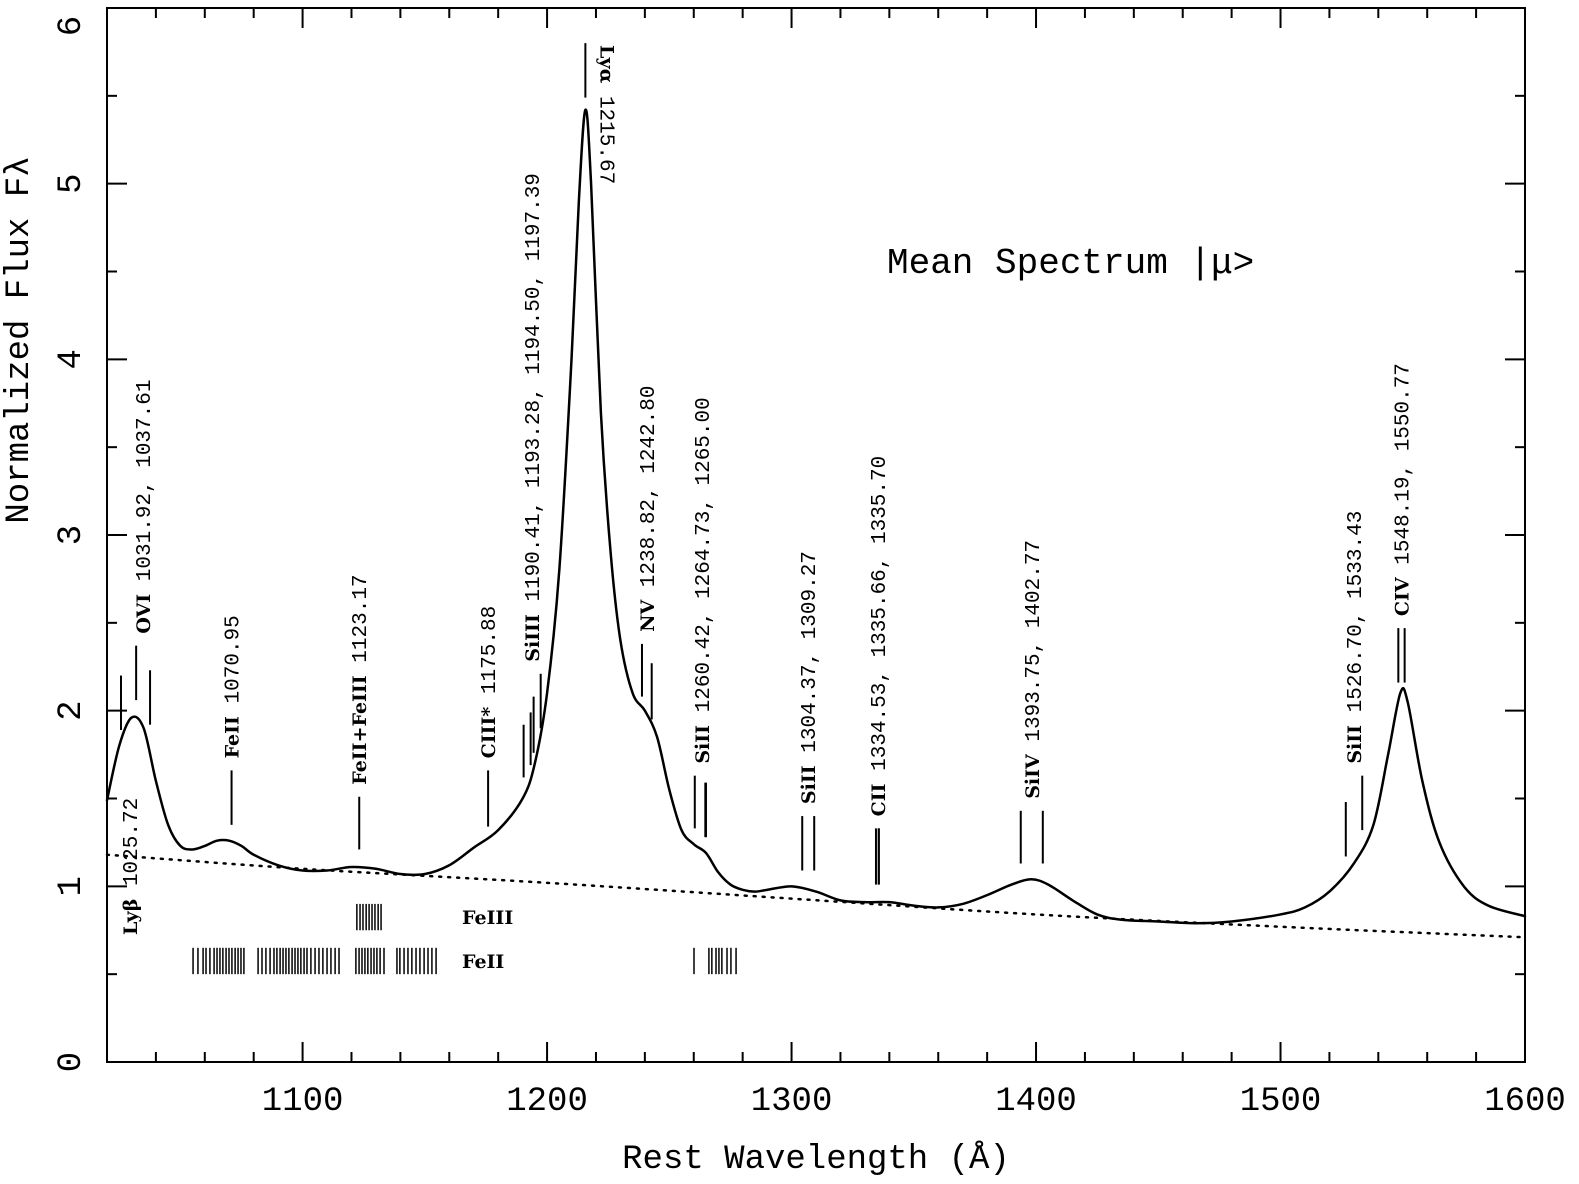 The width and height of the screenshot is (1579, 1184). Describe the element at coordinates (880, 613) in the screenshot. I see `wavelengths: 1334.53, 1335.66, 1335.70` at that location.